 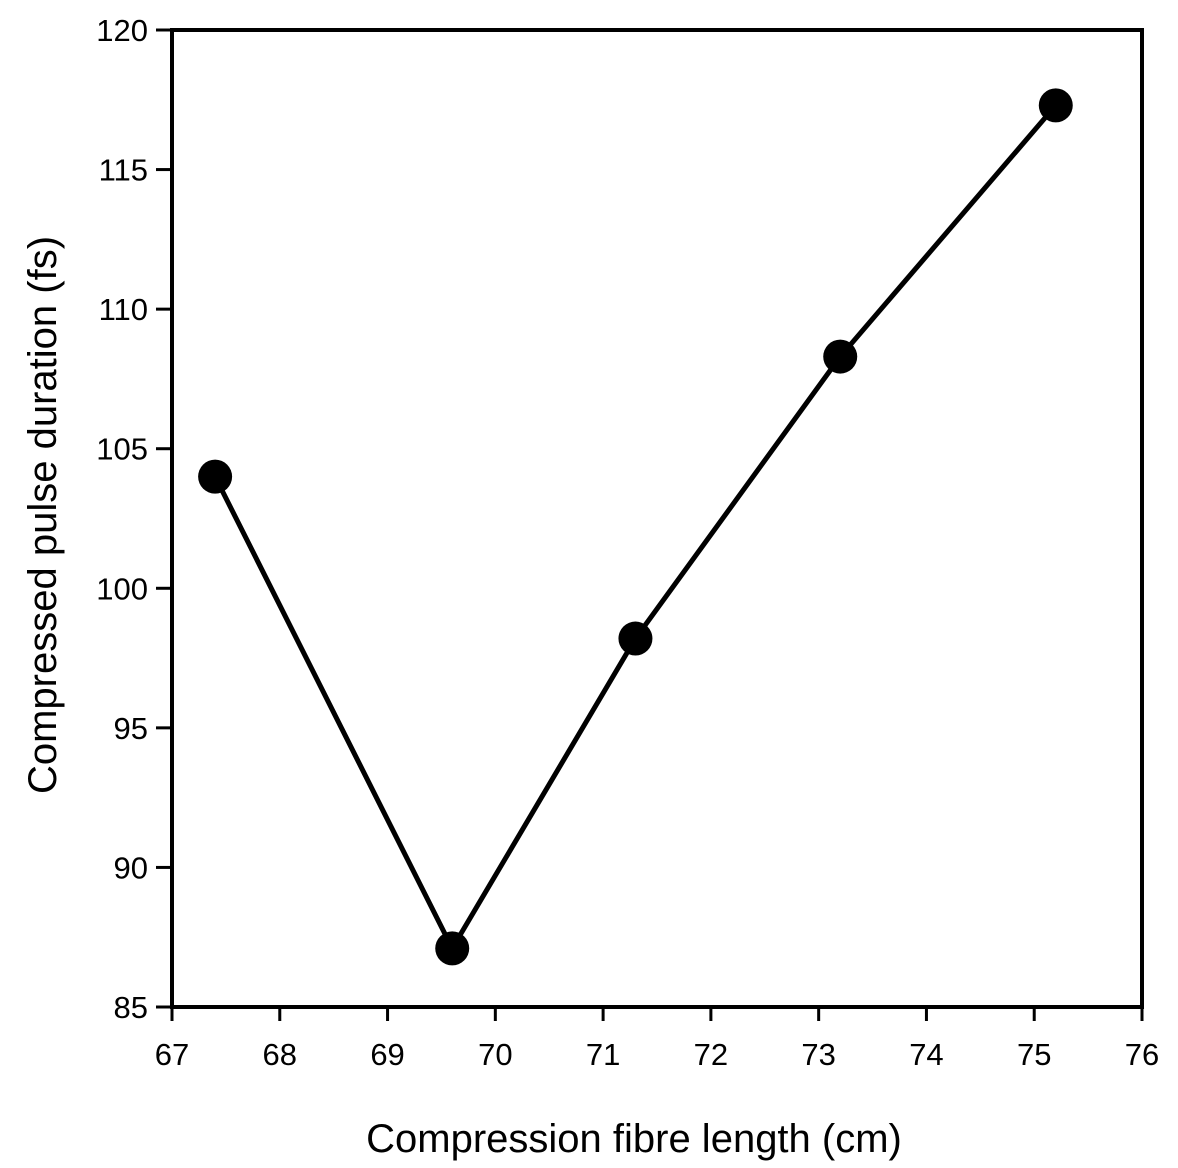 I want to click on y-tick-label: 85, so click(x=131, y=1007).